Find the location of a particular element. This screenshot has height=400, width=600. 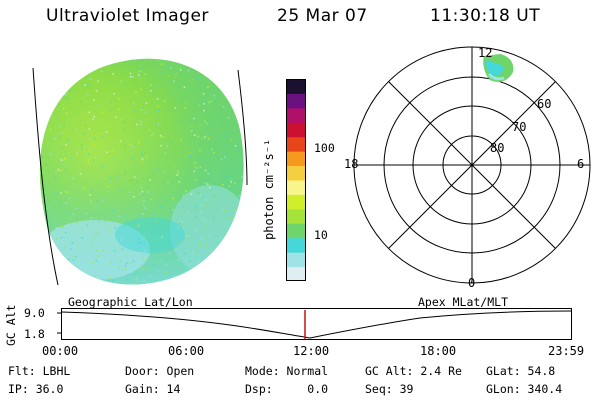

time-tick-0000: 00:00 is located at coordinates (60, 351).